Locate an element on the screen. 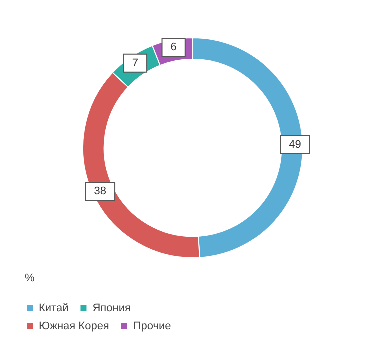  legend-label: Япония is located at coordinates (111, 308).